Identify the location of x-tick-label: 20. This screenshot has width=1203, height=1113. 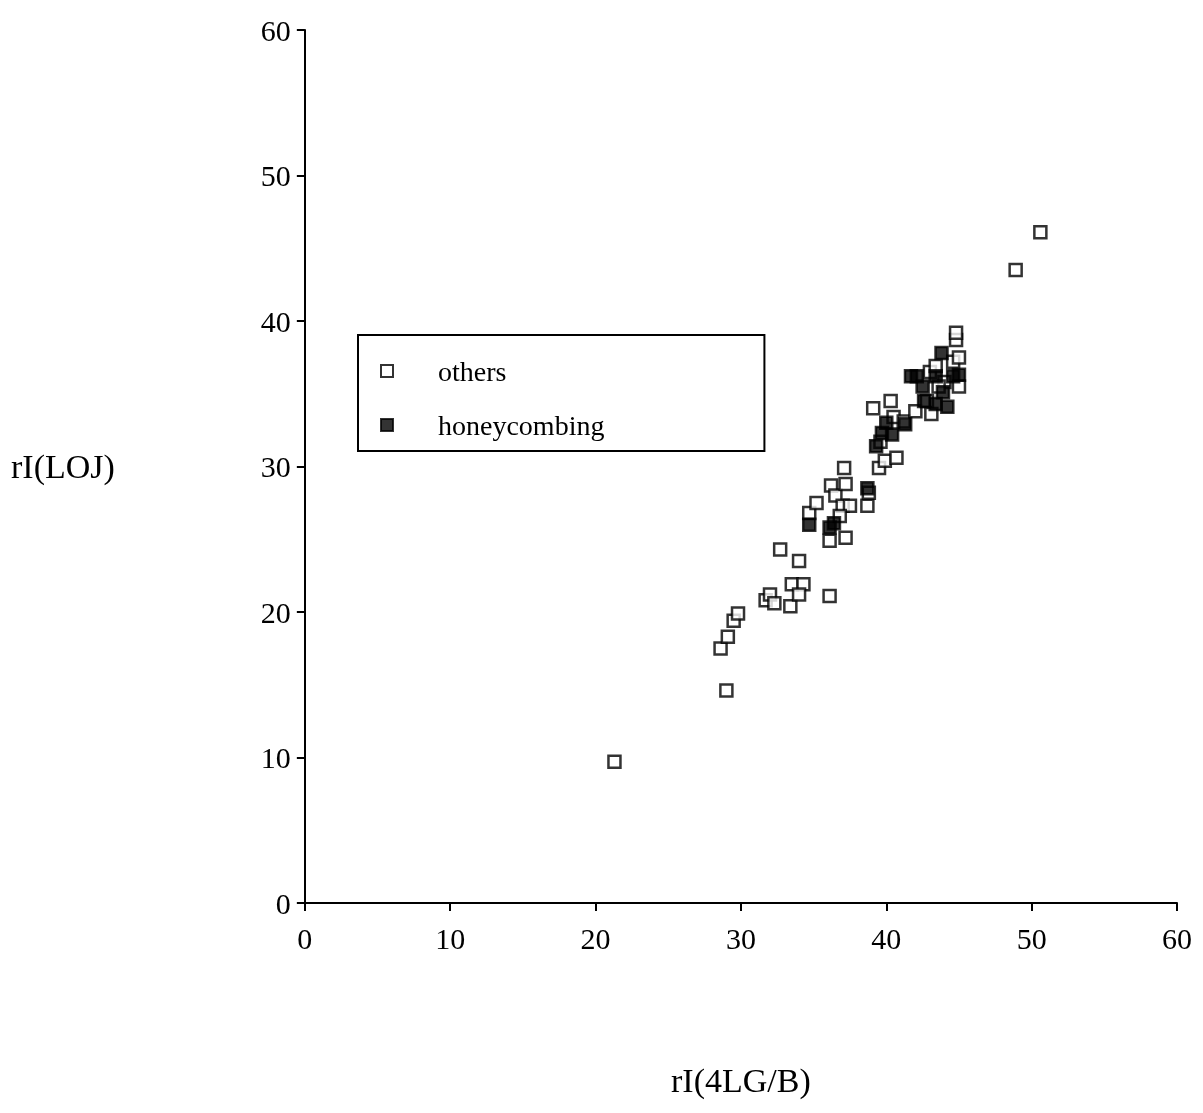
(595, 938).